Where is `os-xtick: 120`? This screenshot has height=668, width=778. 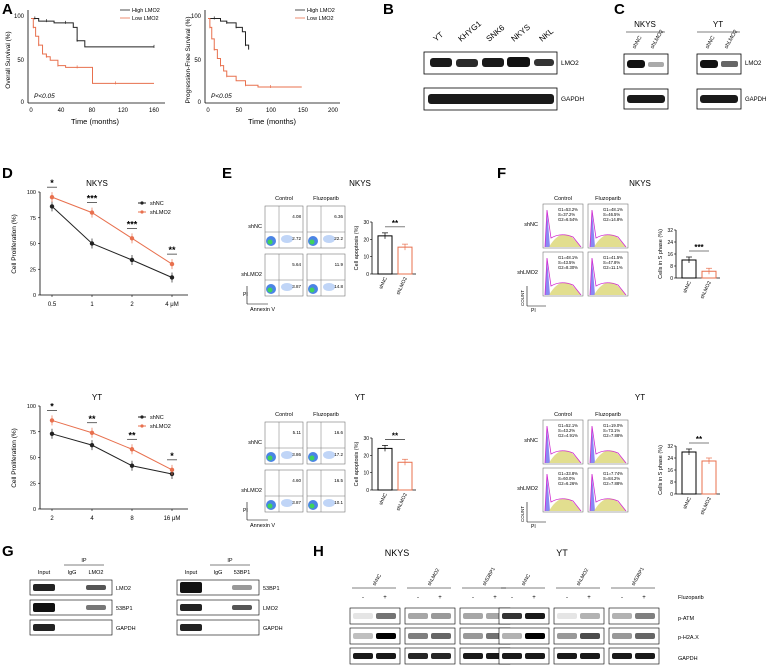
os-xtick: 120 is located at coordinates (123, 111).